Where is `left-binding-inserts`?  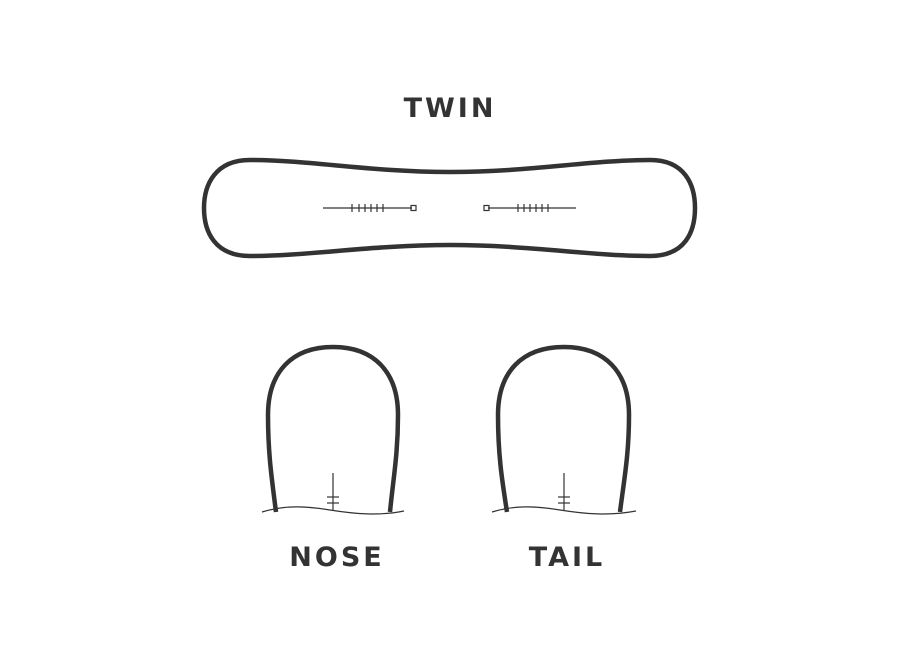
left-binding-inserts is located at coordinates (370, 208).